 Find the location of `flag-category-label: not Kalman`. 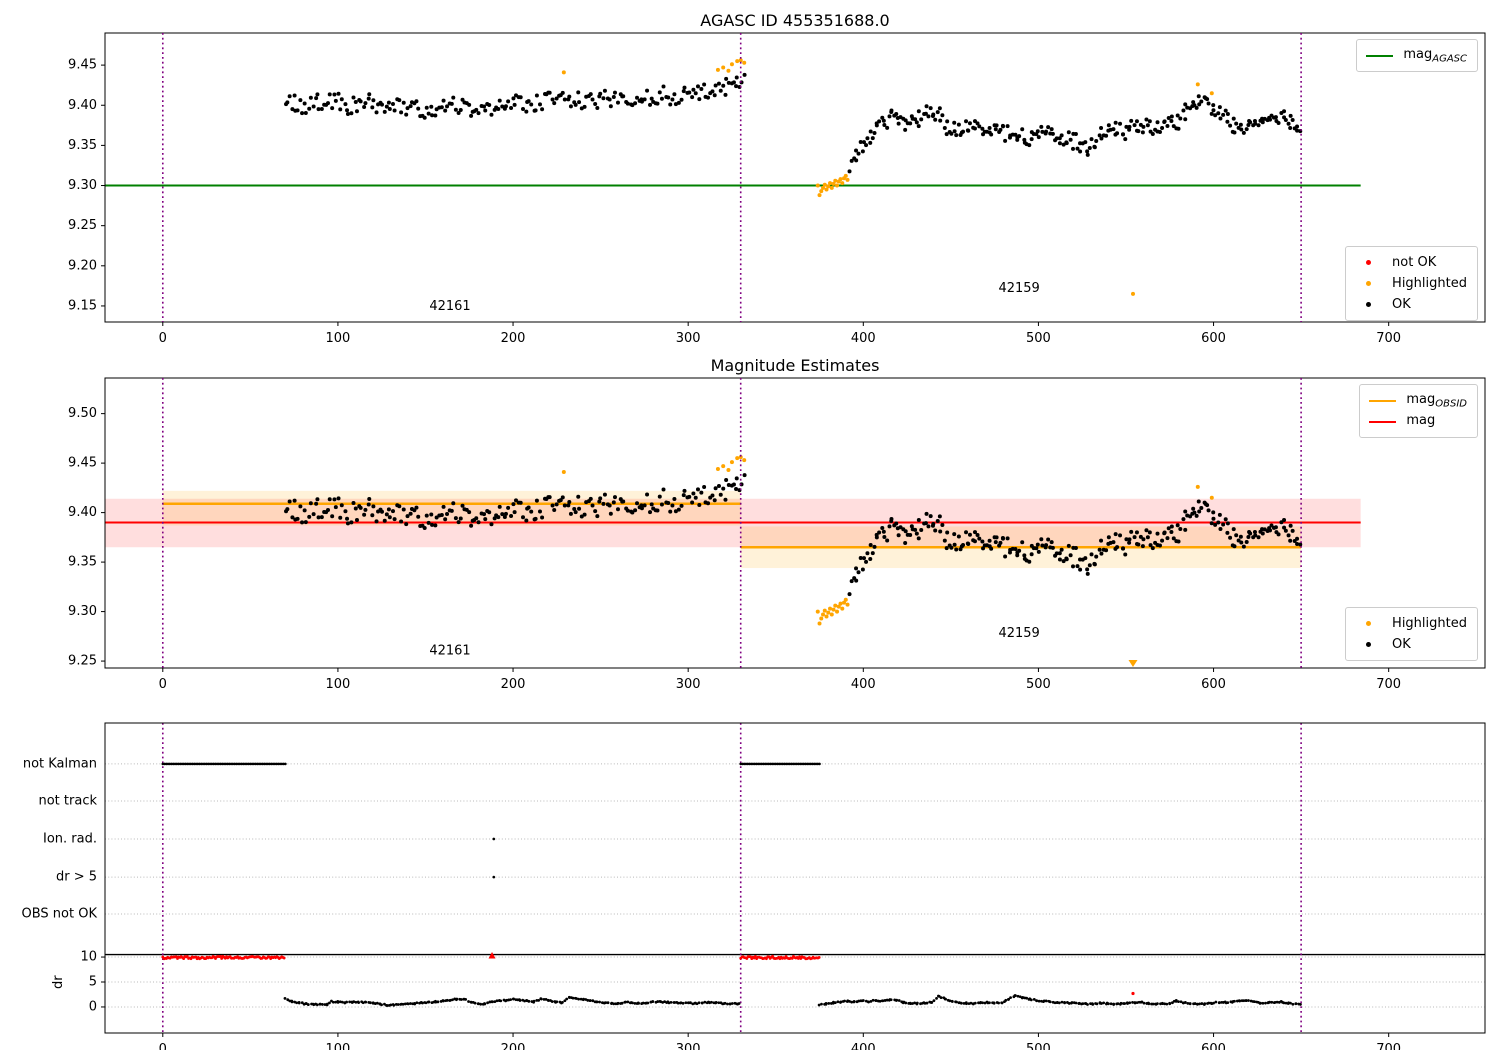

flag-category-label: not Kalman is located at coordinates (60, 763).